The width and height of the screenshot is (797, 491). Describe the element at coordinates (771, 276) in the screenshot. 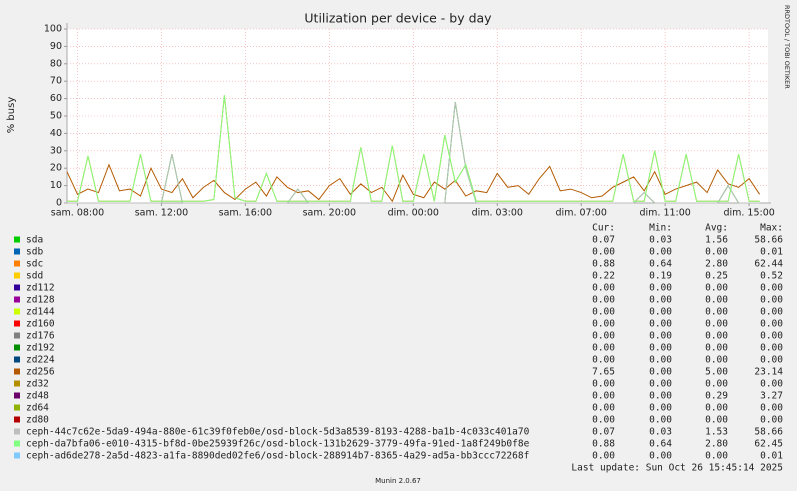

I see `legend-value: 0.52` at that location.